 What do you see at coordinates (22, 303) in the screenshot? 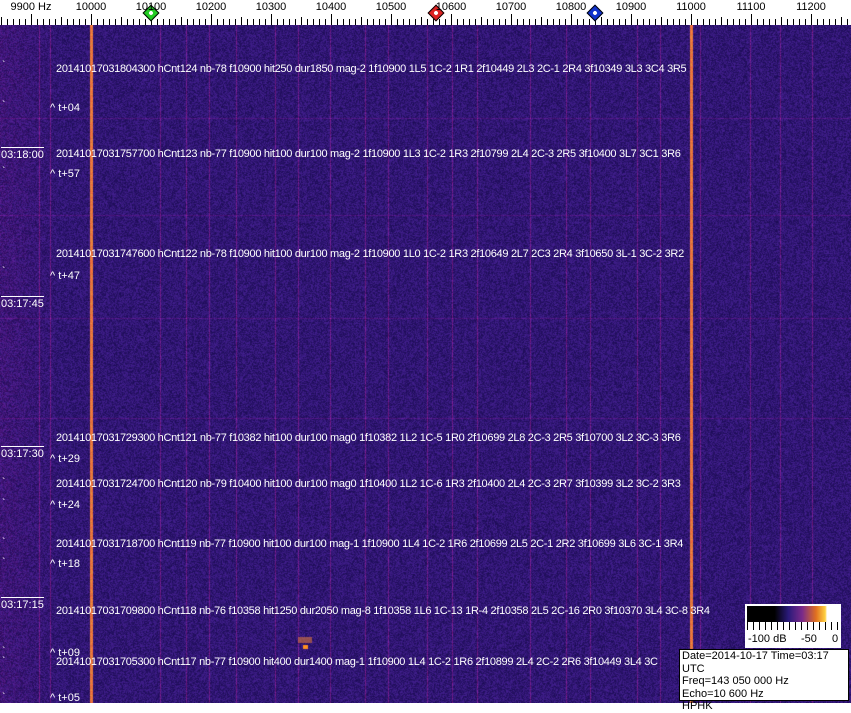
I see `time-label: 03:17:45` at bounding box center [22, 303].